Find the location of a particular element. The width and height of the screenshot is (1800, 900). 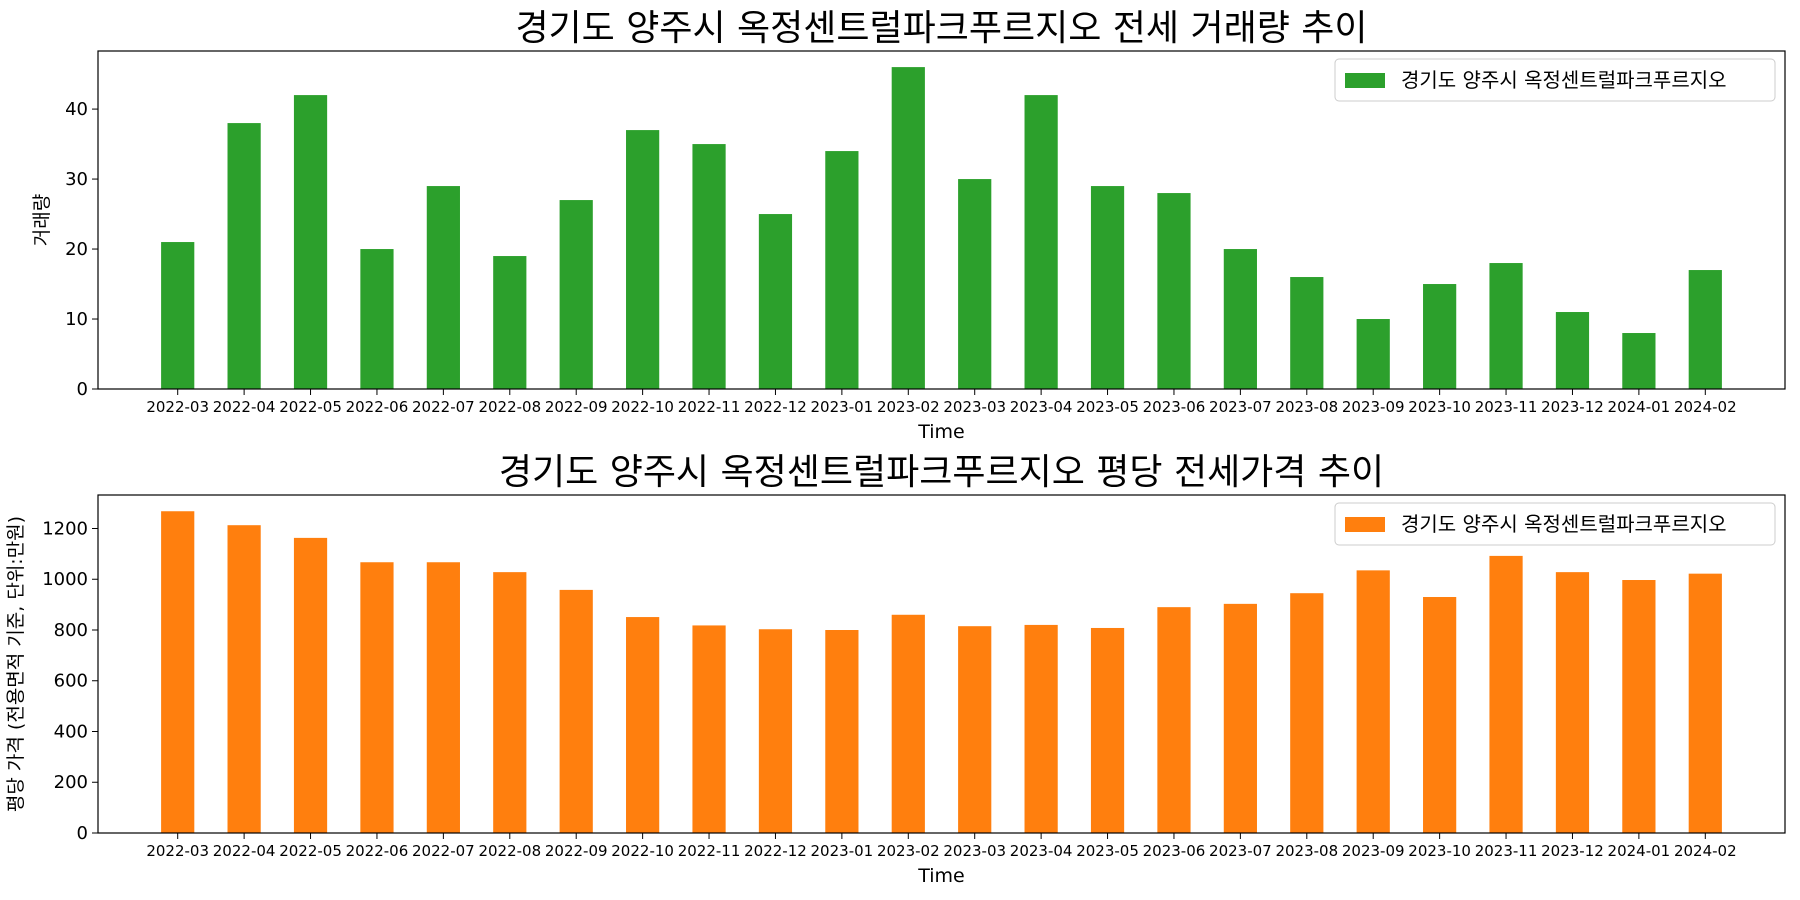

y-axis-label: 평당 가격 (전용면적 기준, 단위:만원) is located at coordinates (16, 664).